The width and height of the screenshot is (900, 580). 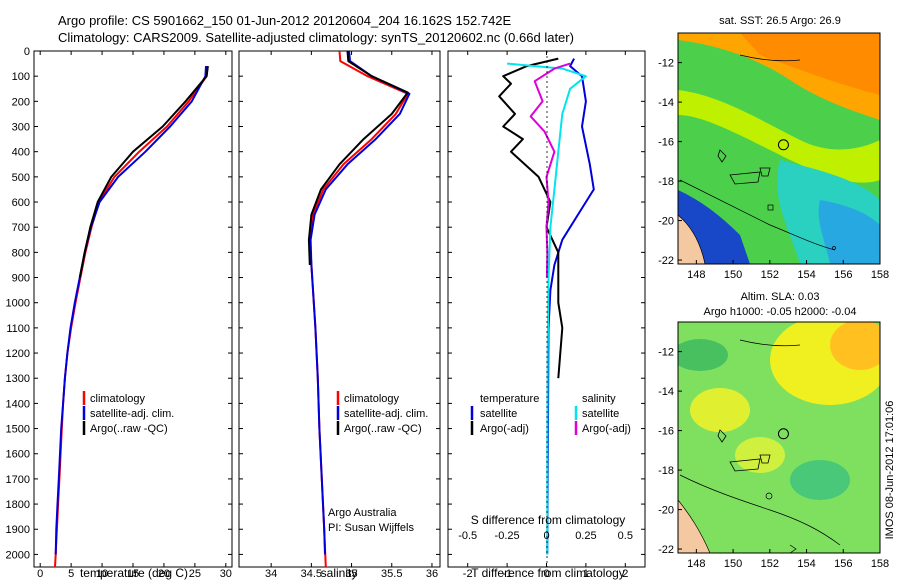 What do you see at coordinates (18, 329) in the screenshot?
I see `depth-tick-label: 1100` at bounding box center [18, 329].